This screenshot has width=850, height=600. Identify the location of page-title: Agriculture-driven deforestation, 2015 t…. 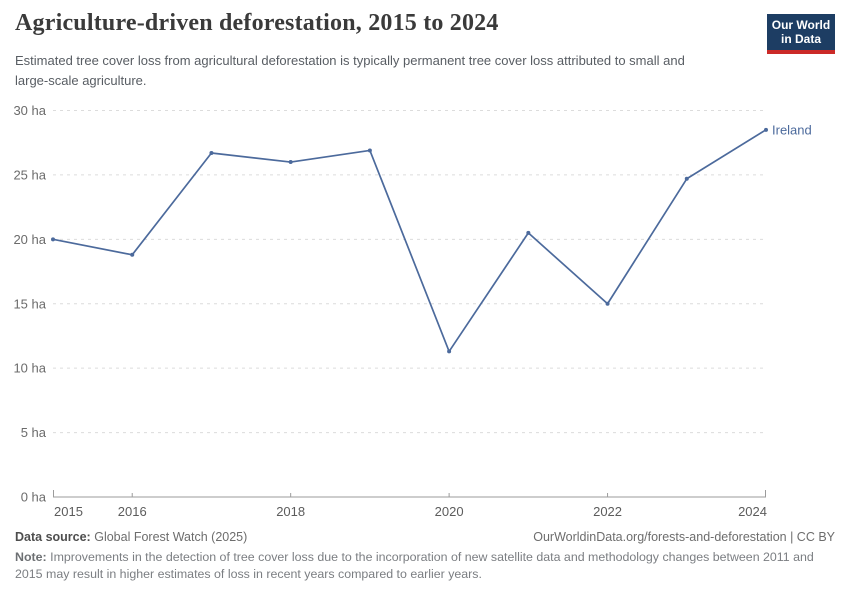
(257, 23).